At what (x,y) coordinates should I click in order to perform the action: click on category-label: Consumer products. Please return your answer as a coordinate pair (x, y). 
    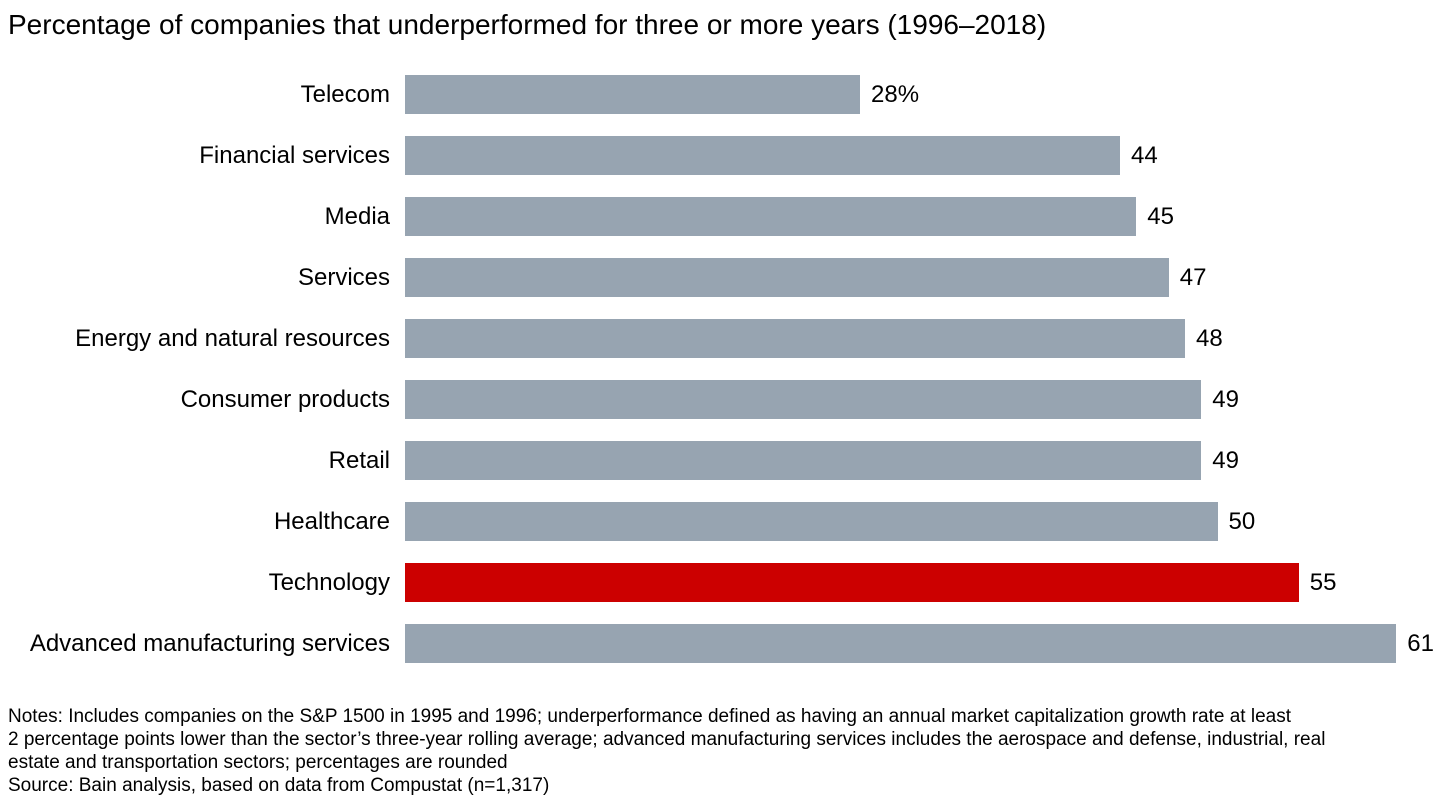
    Looking at the image, I should click on (285, 399).